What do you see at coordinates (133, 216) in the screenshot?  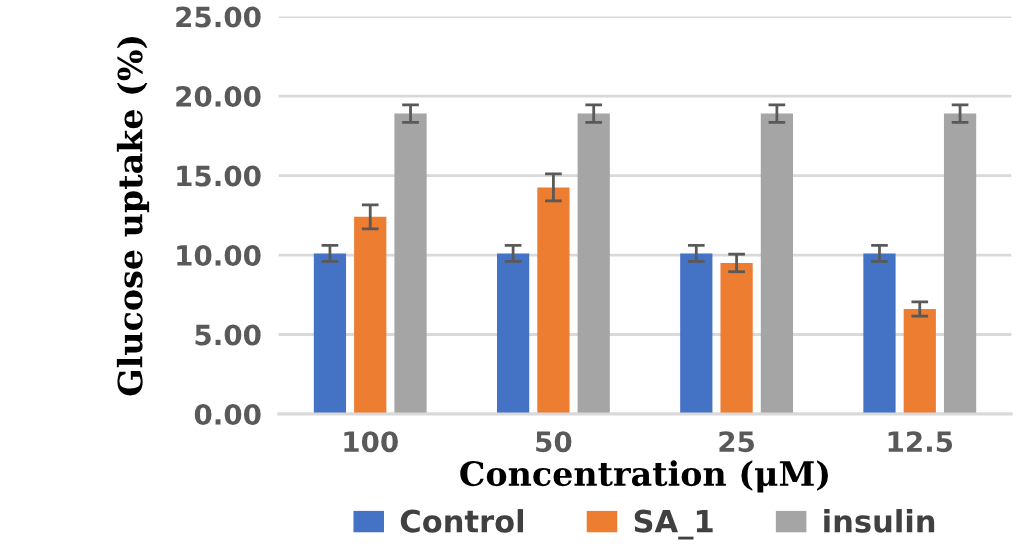 I see `y-axis-title: Glucose uptake (%)` at bounding box center [133, 216].